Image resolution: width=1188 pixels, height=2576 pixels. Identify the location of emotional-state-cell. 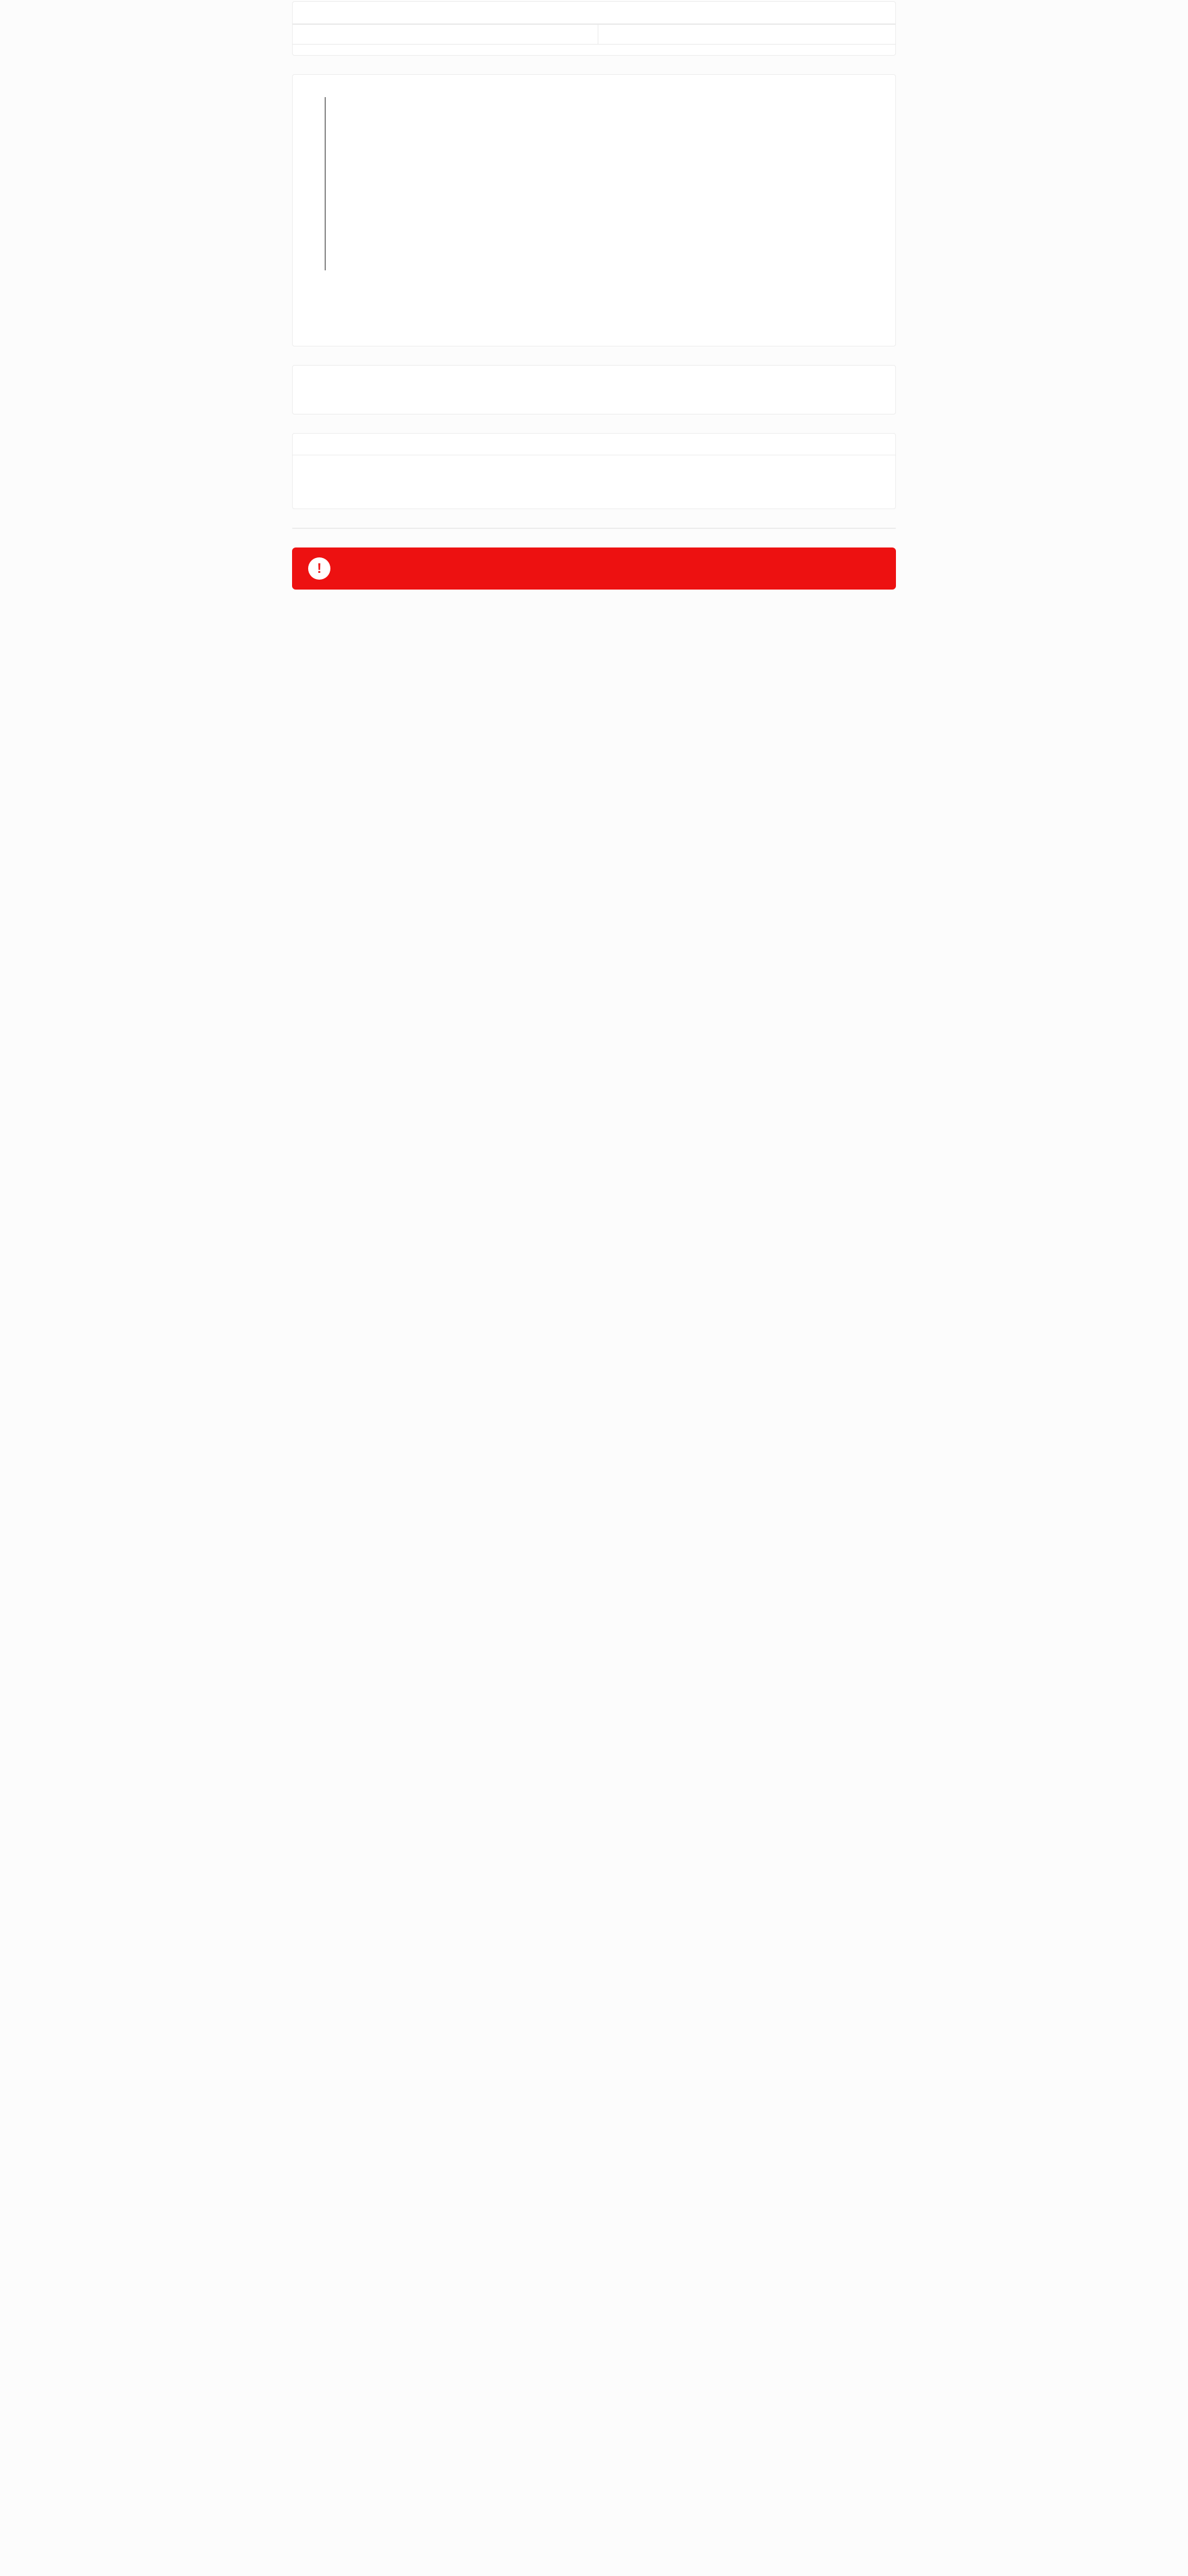
(445, 34).